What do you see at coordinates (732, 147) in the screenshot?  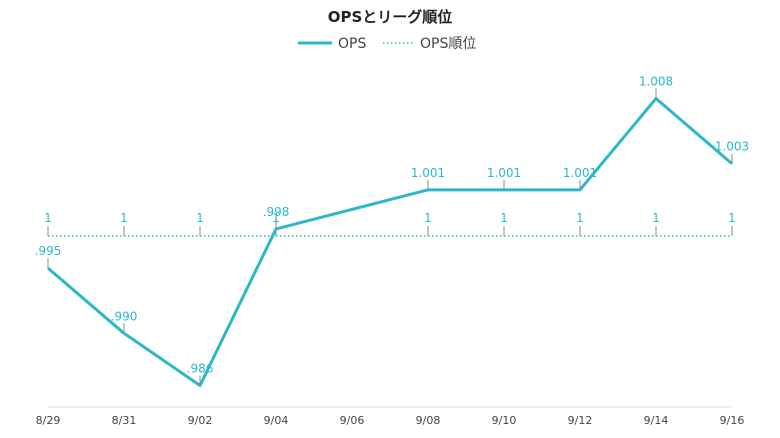 I see `ops-data-label: 1.003` at bounding box center [732, 147].